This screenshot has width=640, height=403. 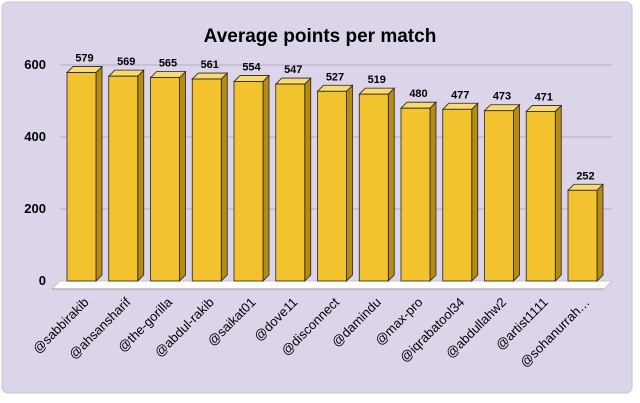 What do you see at coordinates (502, 97) in the screenshot?
I see `data-label: 473` at bounding box center [502, 97].